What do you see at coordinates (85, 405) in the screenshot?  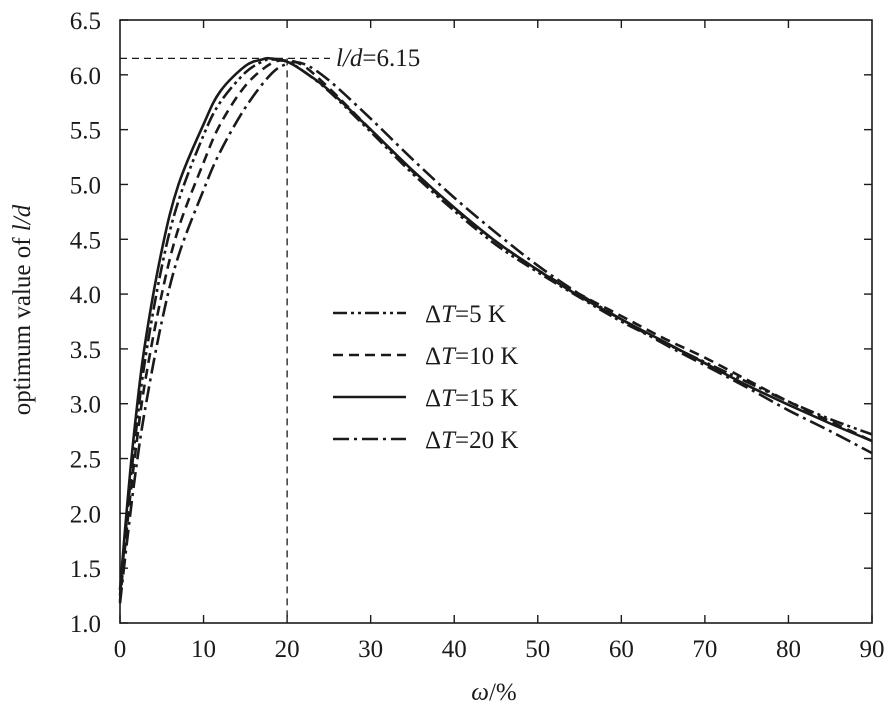 I see `y-tick-label: 3.0` at bounding box center [85, 405].